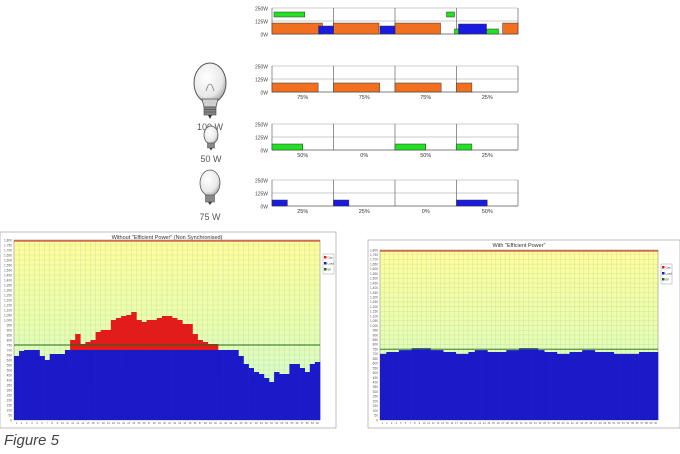  Describe the element at coordinates (62, 423) in the screenshot. I see `x-tick-label: 10` at that location.